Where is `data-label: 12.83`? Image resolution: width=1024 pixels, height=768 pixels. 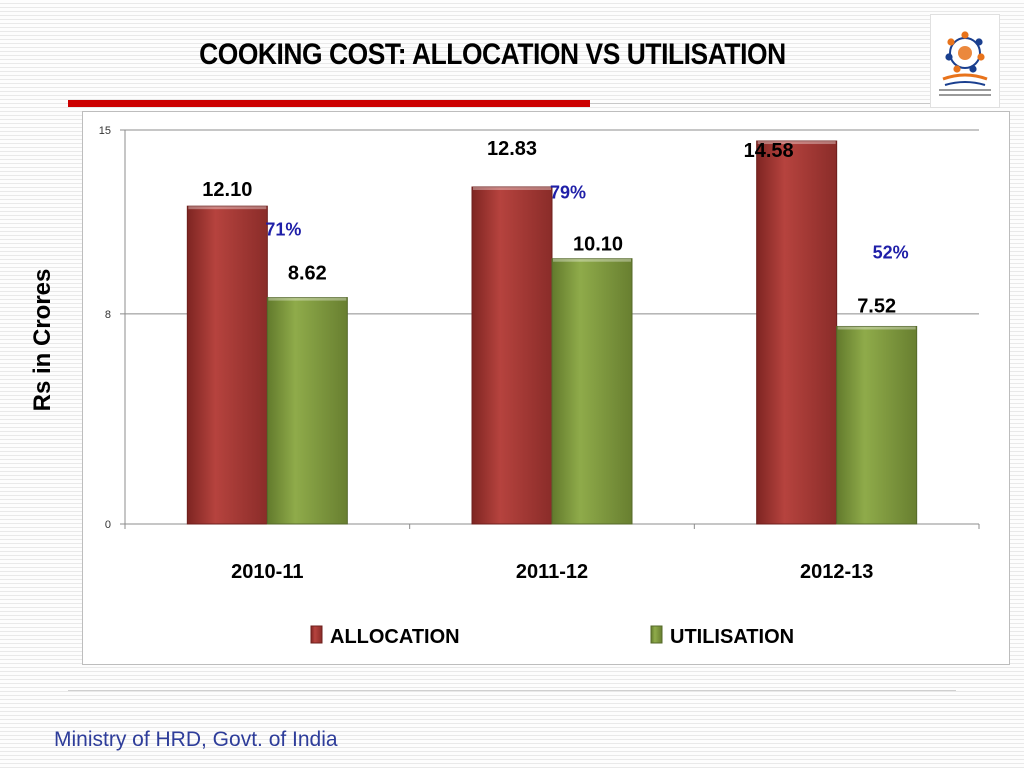 data-label: 12.83 is located at coordinates (512, 149).